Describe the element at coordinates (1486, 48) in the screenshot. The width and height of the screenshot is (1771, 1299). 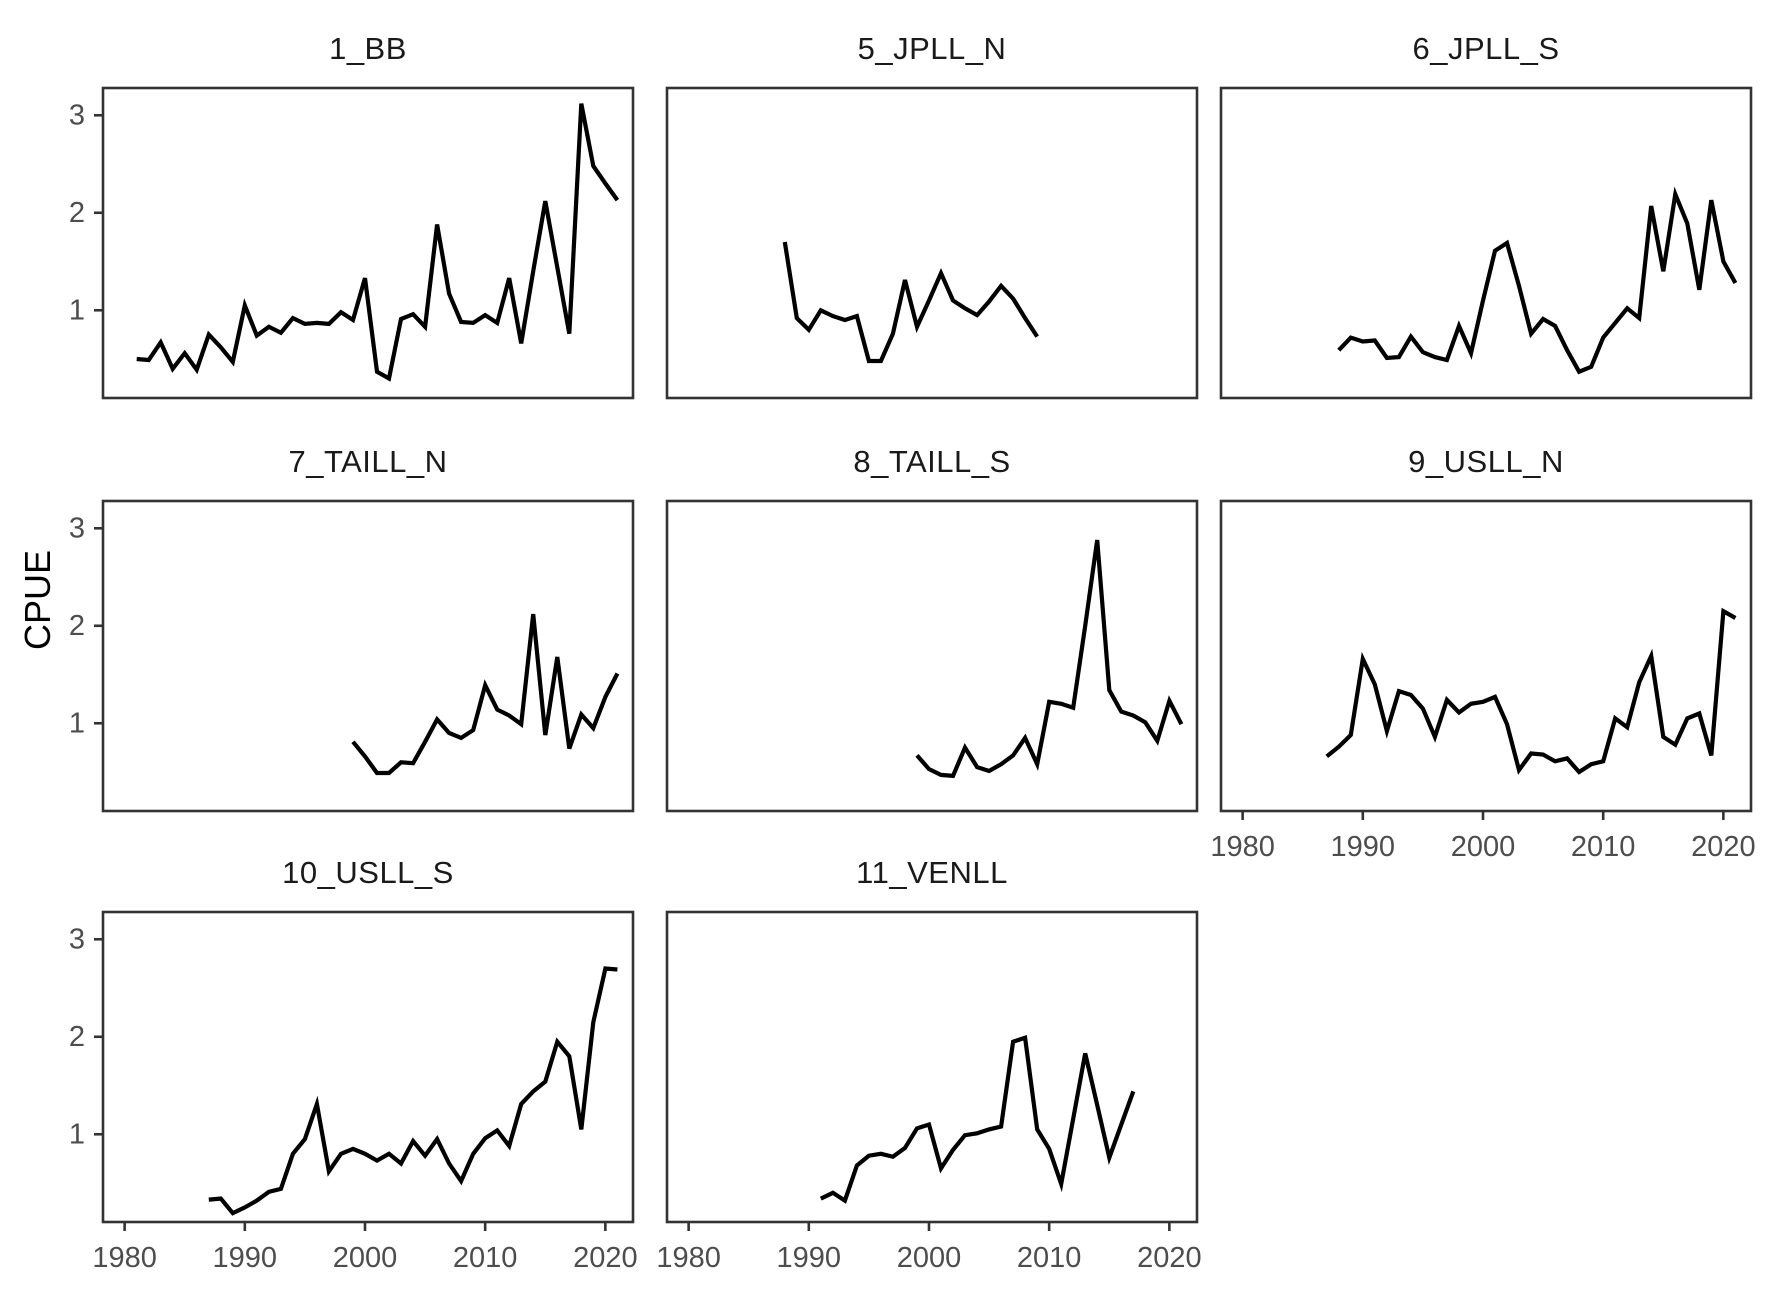
I see `facet-title-6-jpll-s: 6_JPLL_S` at that location.